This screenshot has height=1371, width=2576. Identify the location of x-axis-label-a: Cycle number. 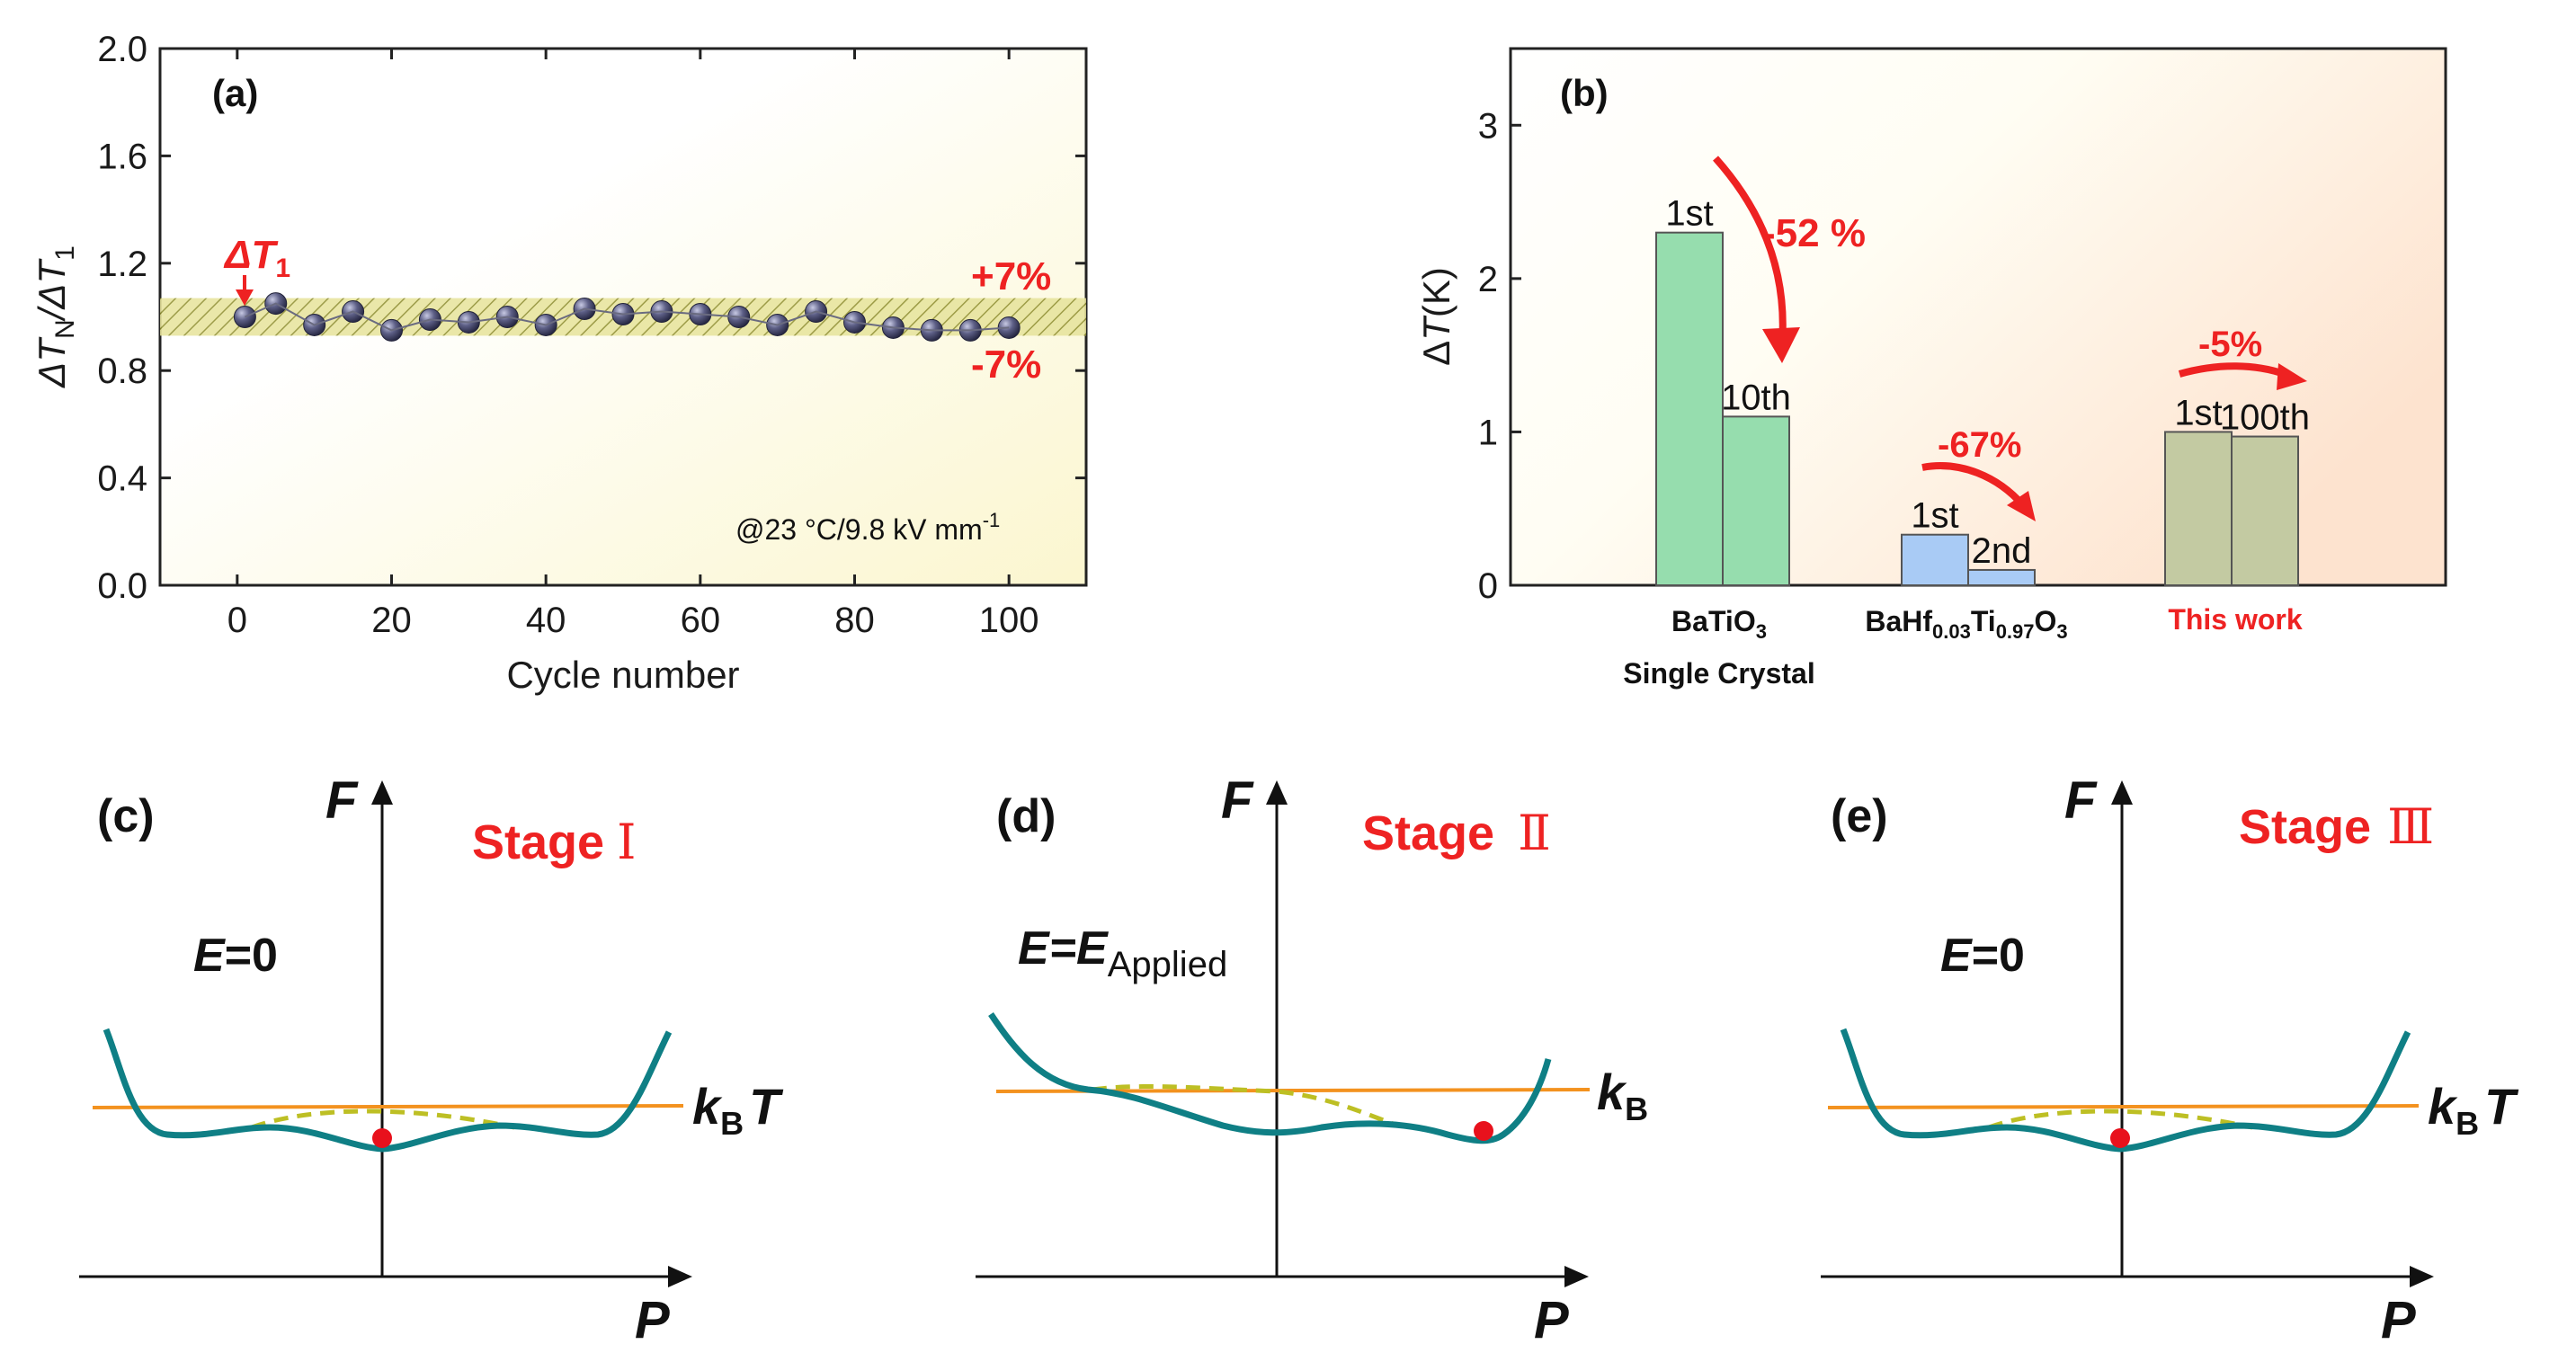
(623, 675).